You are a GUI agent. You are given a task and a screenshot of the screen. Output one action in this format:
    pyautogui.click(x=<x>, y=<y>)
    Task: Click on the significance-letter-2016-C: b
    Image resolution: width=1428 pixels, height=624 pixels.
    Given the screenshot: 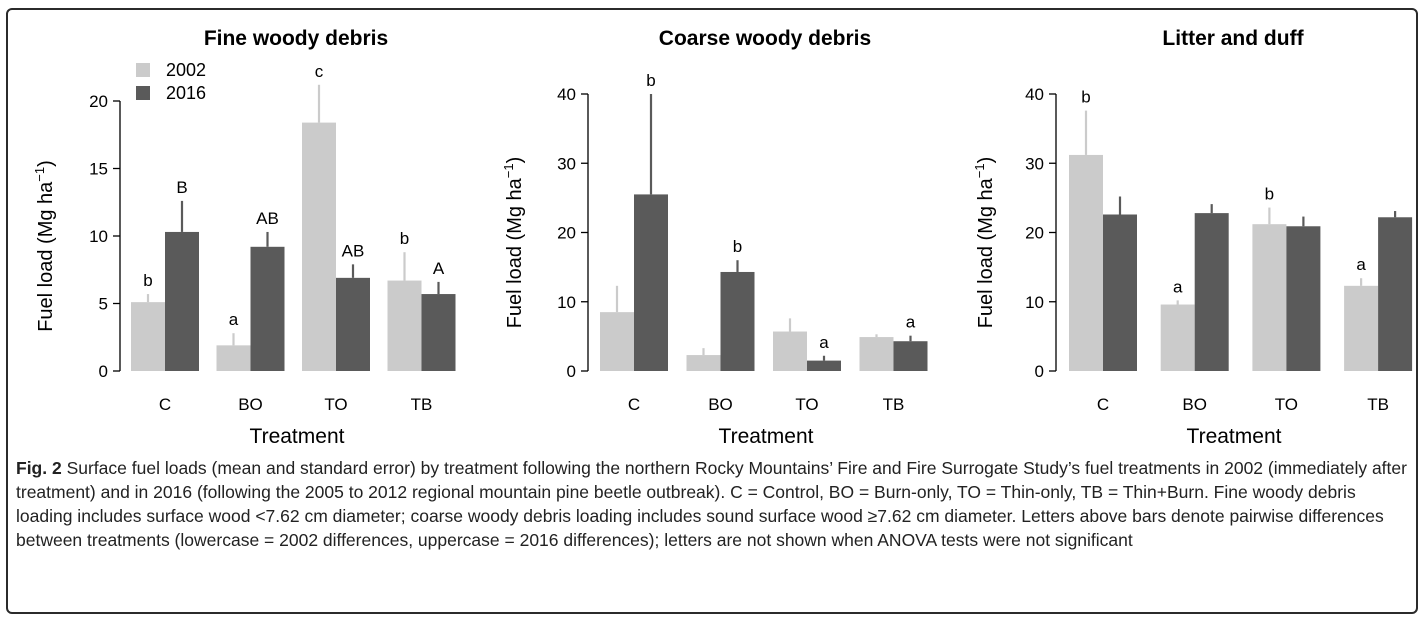 What is the action you would take?
    pyautogui.click(x=650, y=80)
    